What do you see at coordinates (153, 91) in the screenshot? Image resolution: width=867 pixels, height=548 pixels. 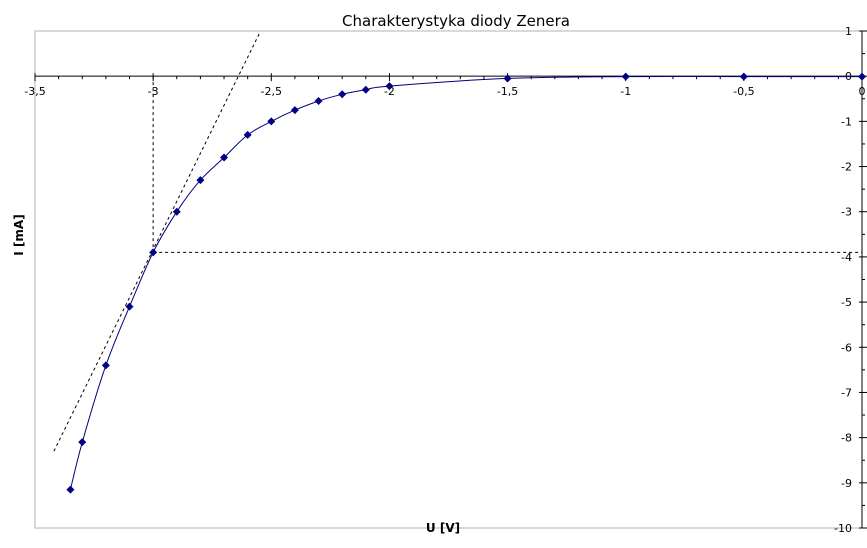 I see `x-tick-label: -3` at bounding box center [153, 91].